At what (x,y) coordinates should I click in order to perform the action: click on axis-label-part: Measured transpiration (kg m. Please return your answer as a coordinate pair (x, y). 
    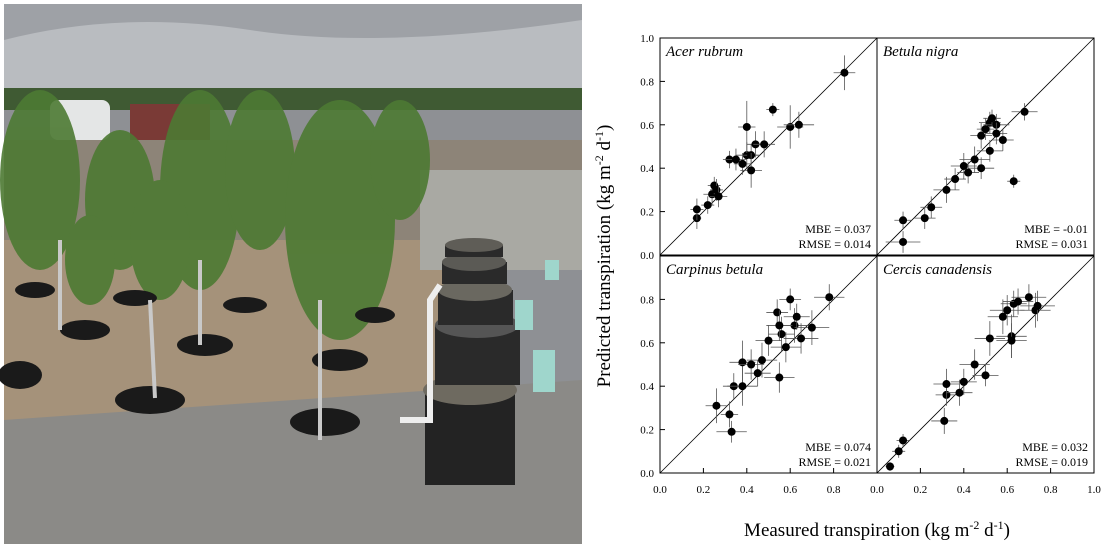
    Looking at the image, I should click on (857, 530).